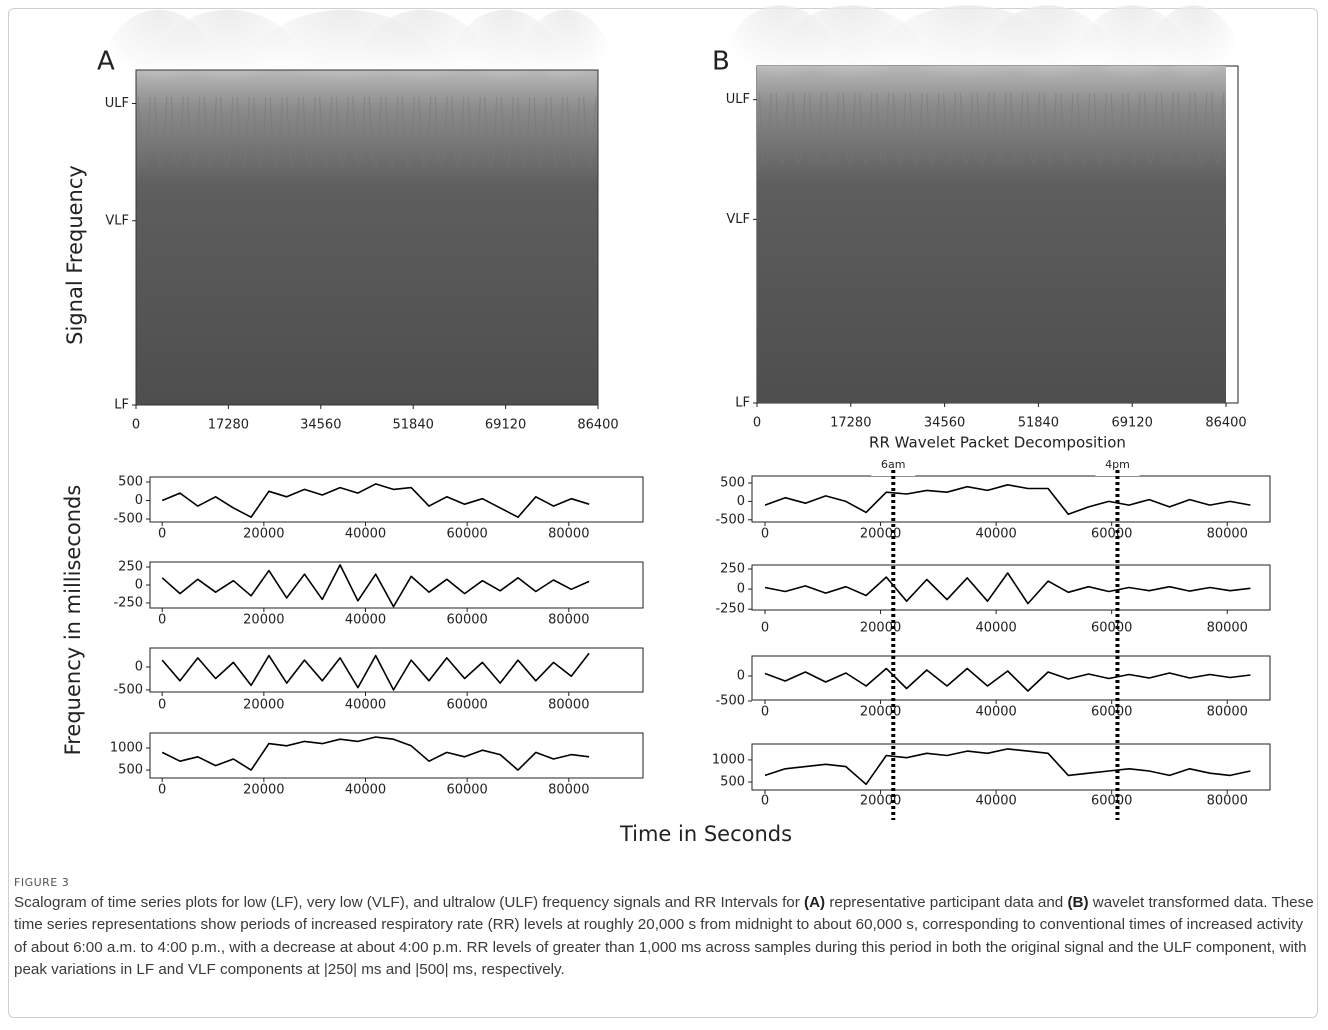  I want to click on y-tick-label: VLF, so click(738, 219).